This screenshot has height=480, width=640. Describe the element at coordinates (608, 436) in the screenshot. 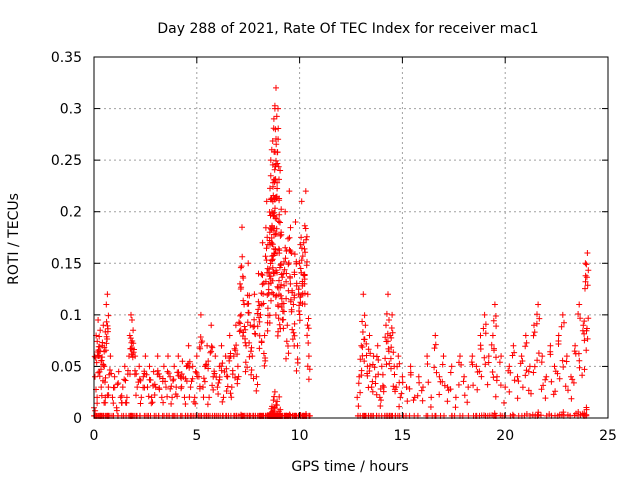

I see `x-tick-label: 25` at that location.